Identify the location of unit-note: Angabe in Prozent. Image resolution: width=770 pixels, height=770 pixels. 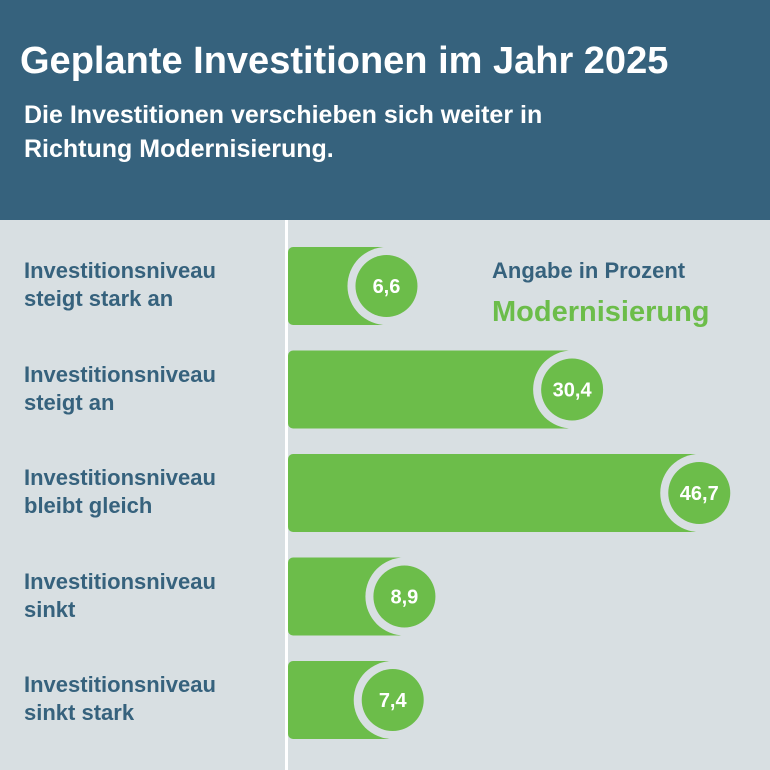
(589, 270).